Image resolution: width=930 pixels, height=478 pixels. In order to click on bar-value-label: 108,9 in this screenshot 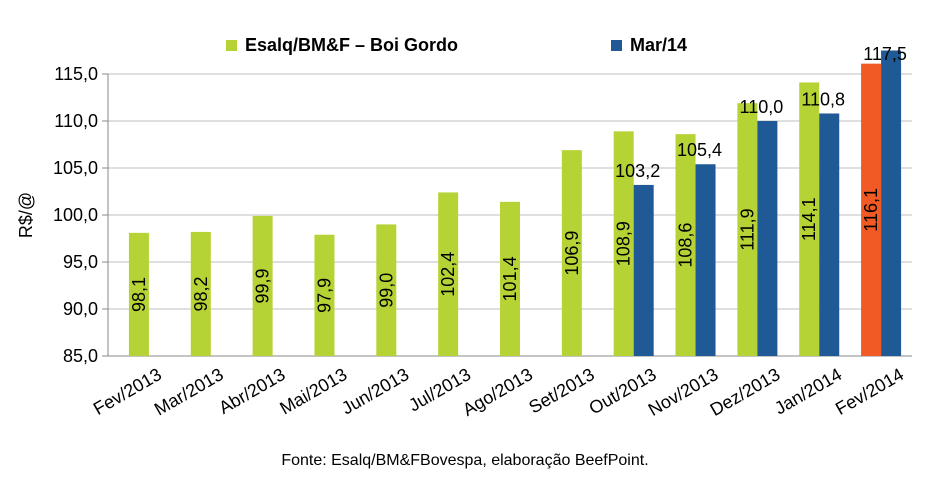, I will do `click(624, 243)`.